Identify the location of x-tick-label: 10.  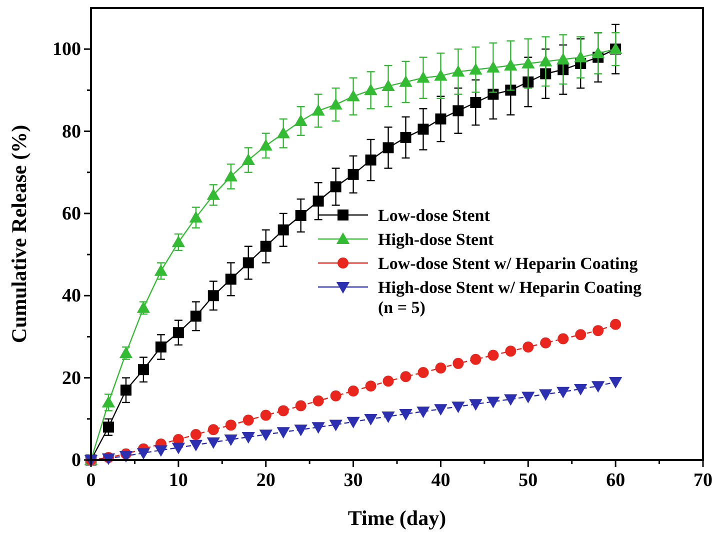
(178, 480).